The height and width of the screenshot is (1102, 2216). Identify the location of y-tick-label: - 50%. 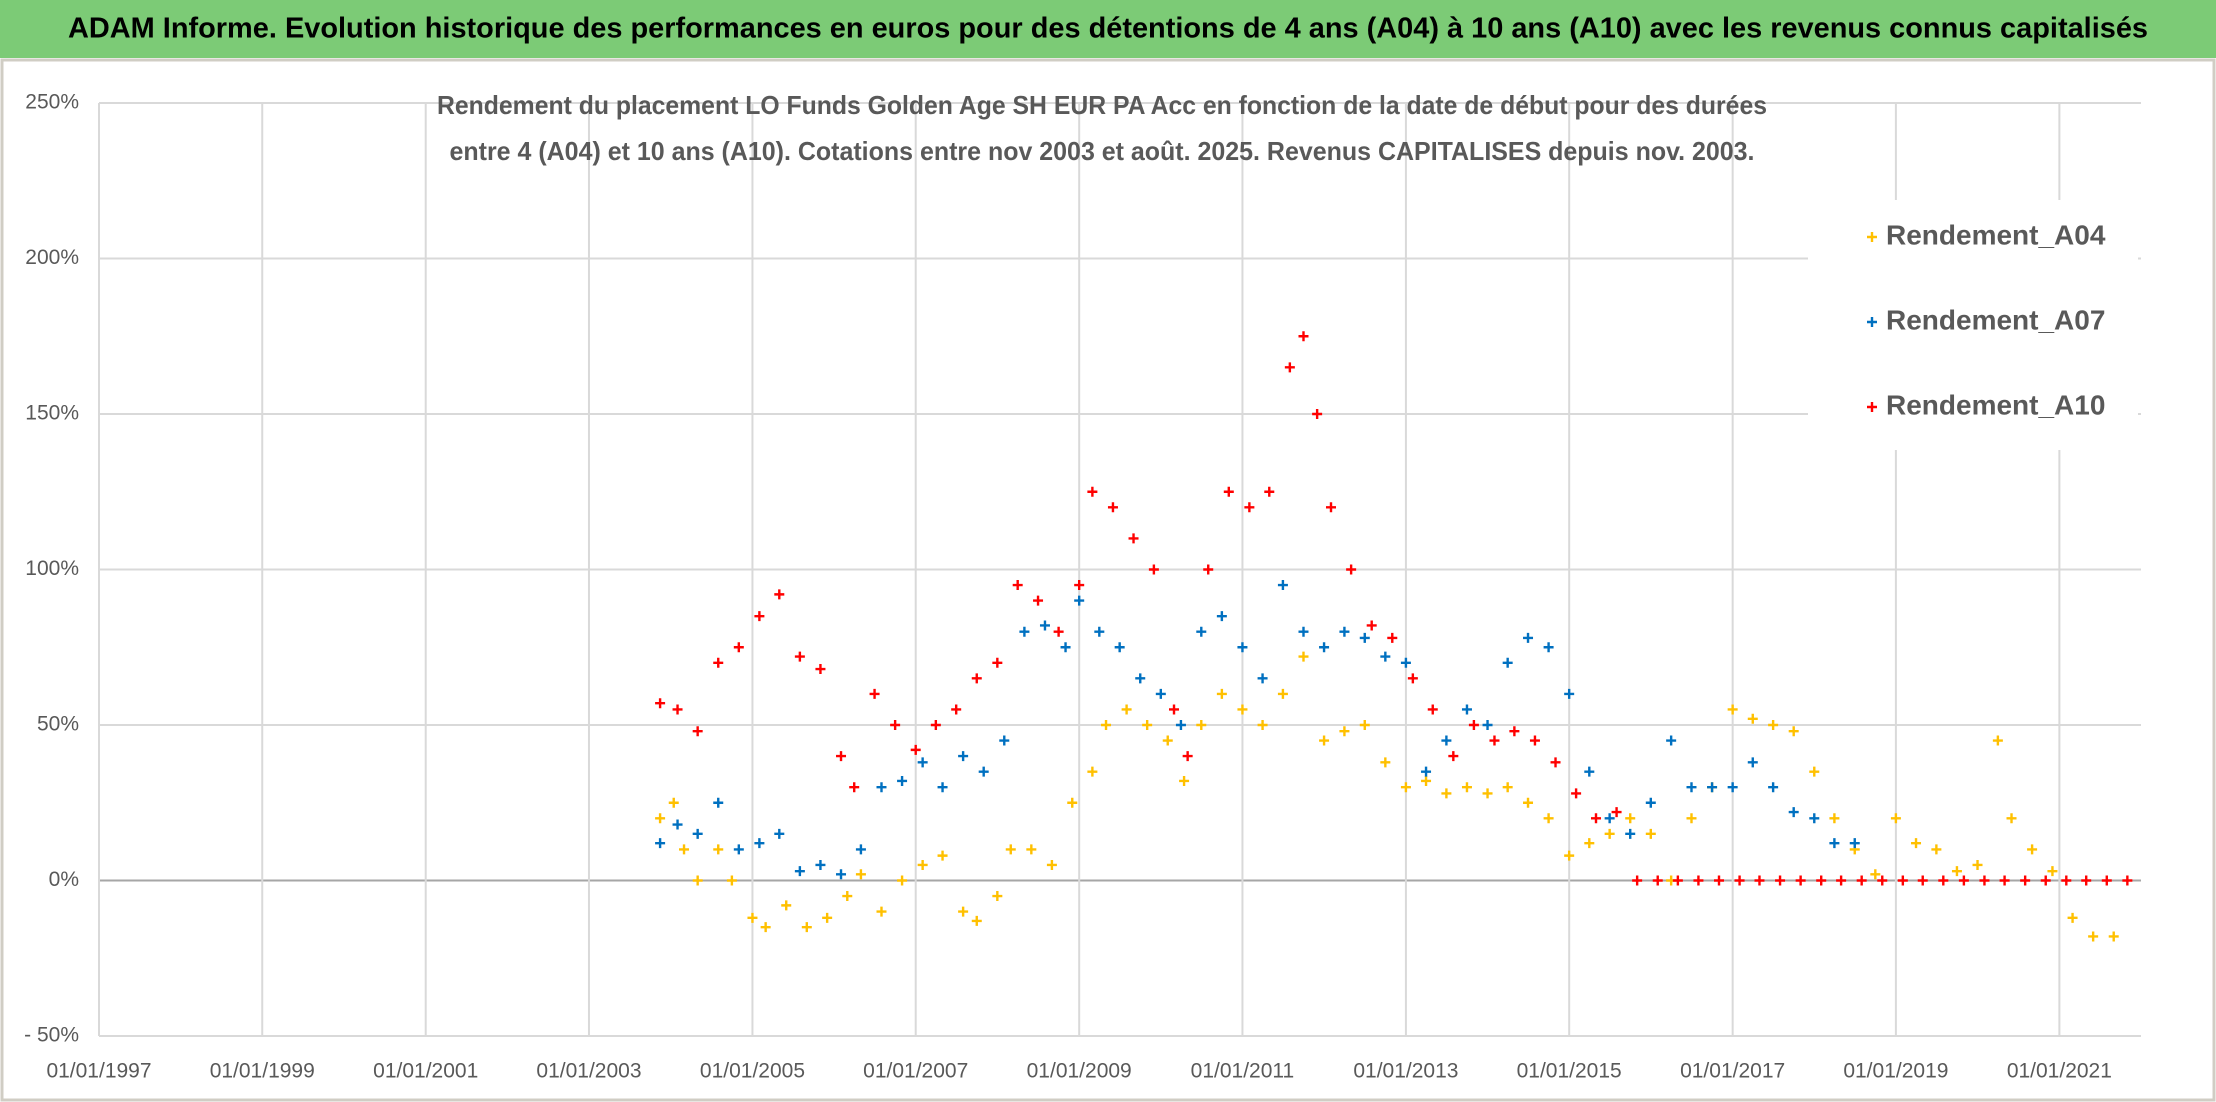
(51, 1035).